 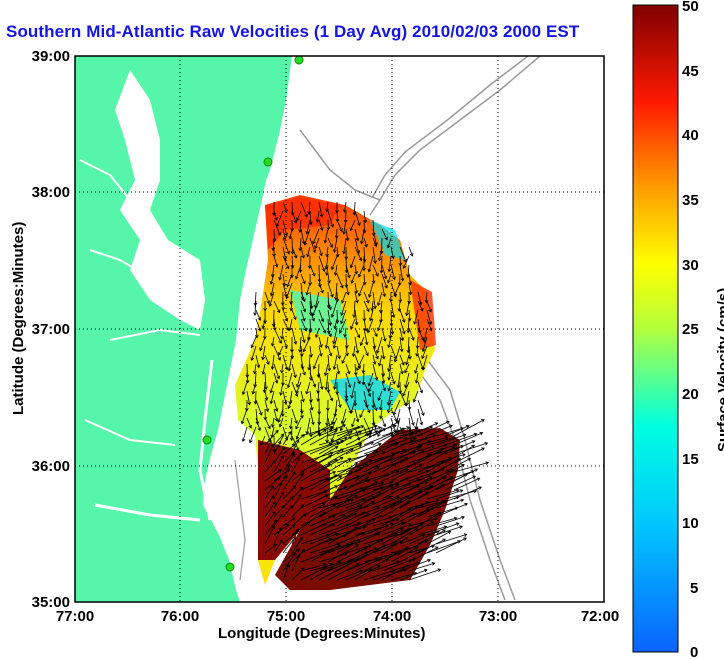 What do you see at coordinates (690, 459) in the screenshot?
I see `colorbar-tick-label: 15` at bounding box center [690, 459].